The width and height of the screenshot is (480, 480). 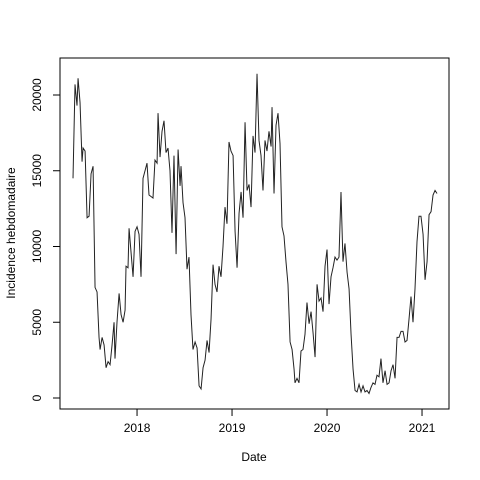 What do you see at coordinates (232, 428) in the screenshot?
I see `x-tick-label: 2019` at bounding box center [232, 428].